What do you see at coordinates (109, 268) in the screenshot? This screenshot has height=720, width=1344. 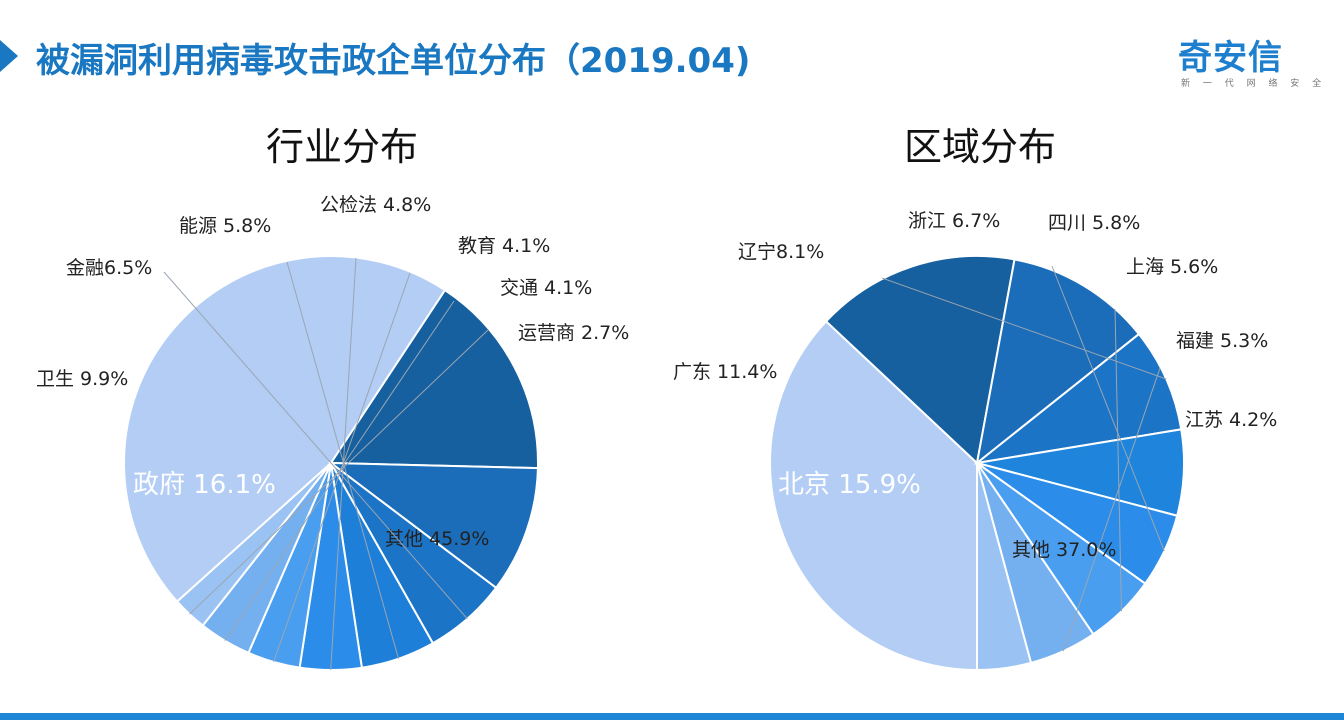 I see `industry-label-3: 金融6.5%` at bounding box center [109, 268].